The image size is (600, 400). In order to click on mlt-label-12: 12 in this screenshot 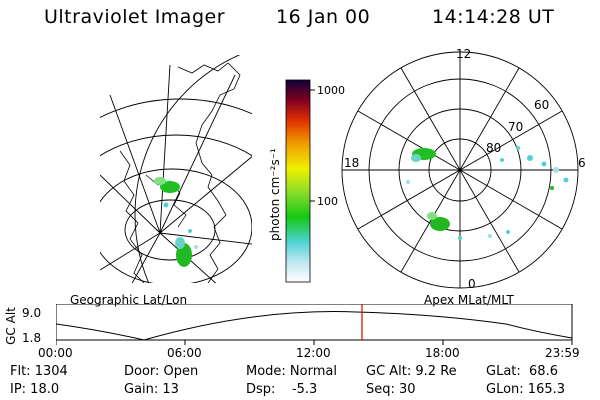, I will do `click(463, 54)`.